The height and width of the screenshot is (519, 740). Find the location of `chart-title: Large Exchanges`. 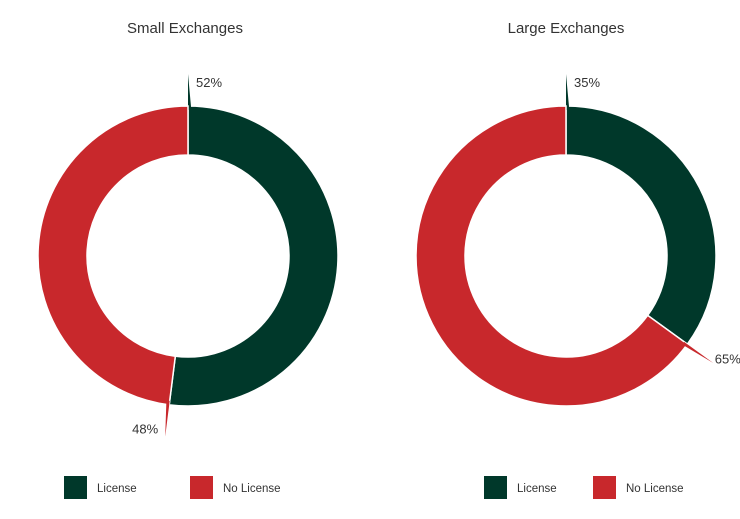

chart-title: Large Exchanges is located at coordinates (566, 28).